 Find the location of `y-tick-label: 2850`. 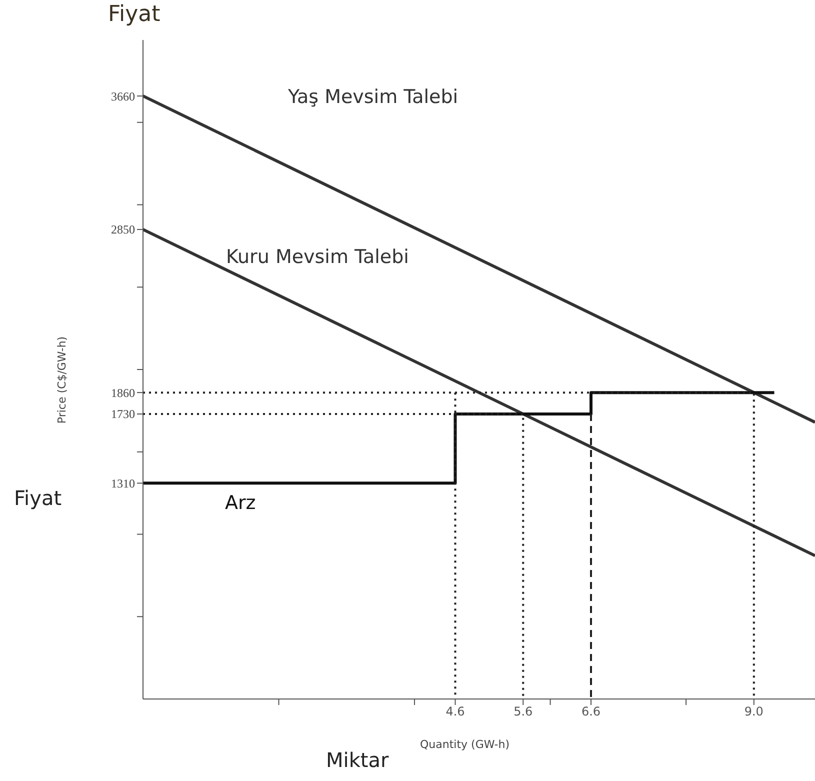

y-tick-label: 2850 is located at coordinates (123, 229).